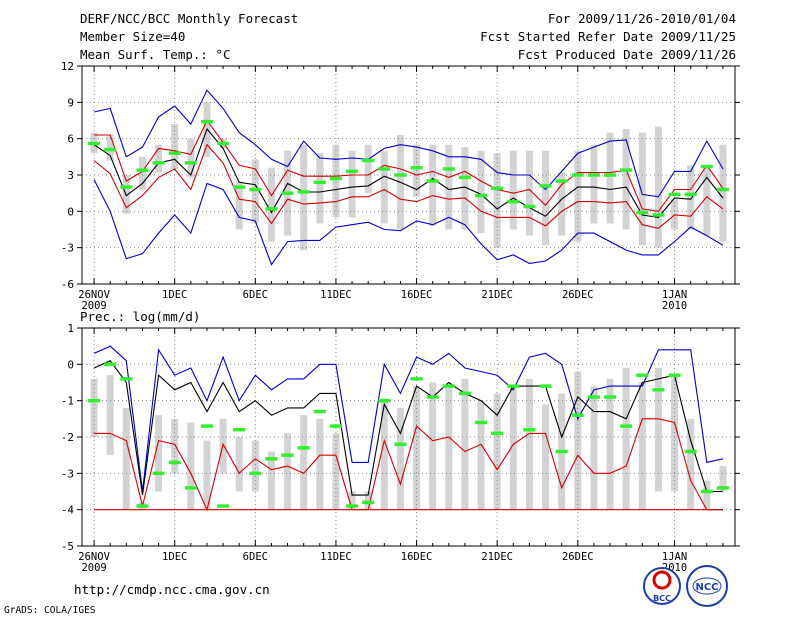 This screenshot has width=800, height=618. I want to click on series-line-min, so click(408, 222).